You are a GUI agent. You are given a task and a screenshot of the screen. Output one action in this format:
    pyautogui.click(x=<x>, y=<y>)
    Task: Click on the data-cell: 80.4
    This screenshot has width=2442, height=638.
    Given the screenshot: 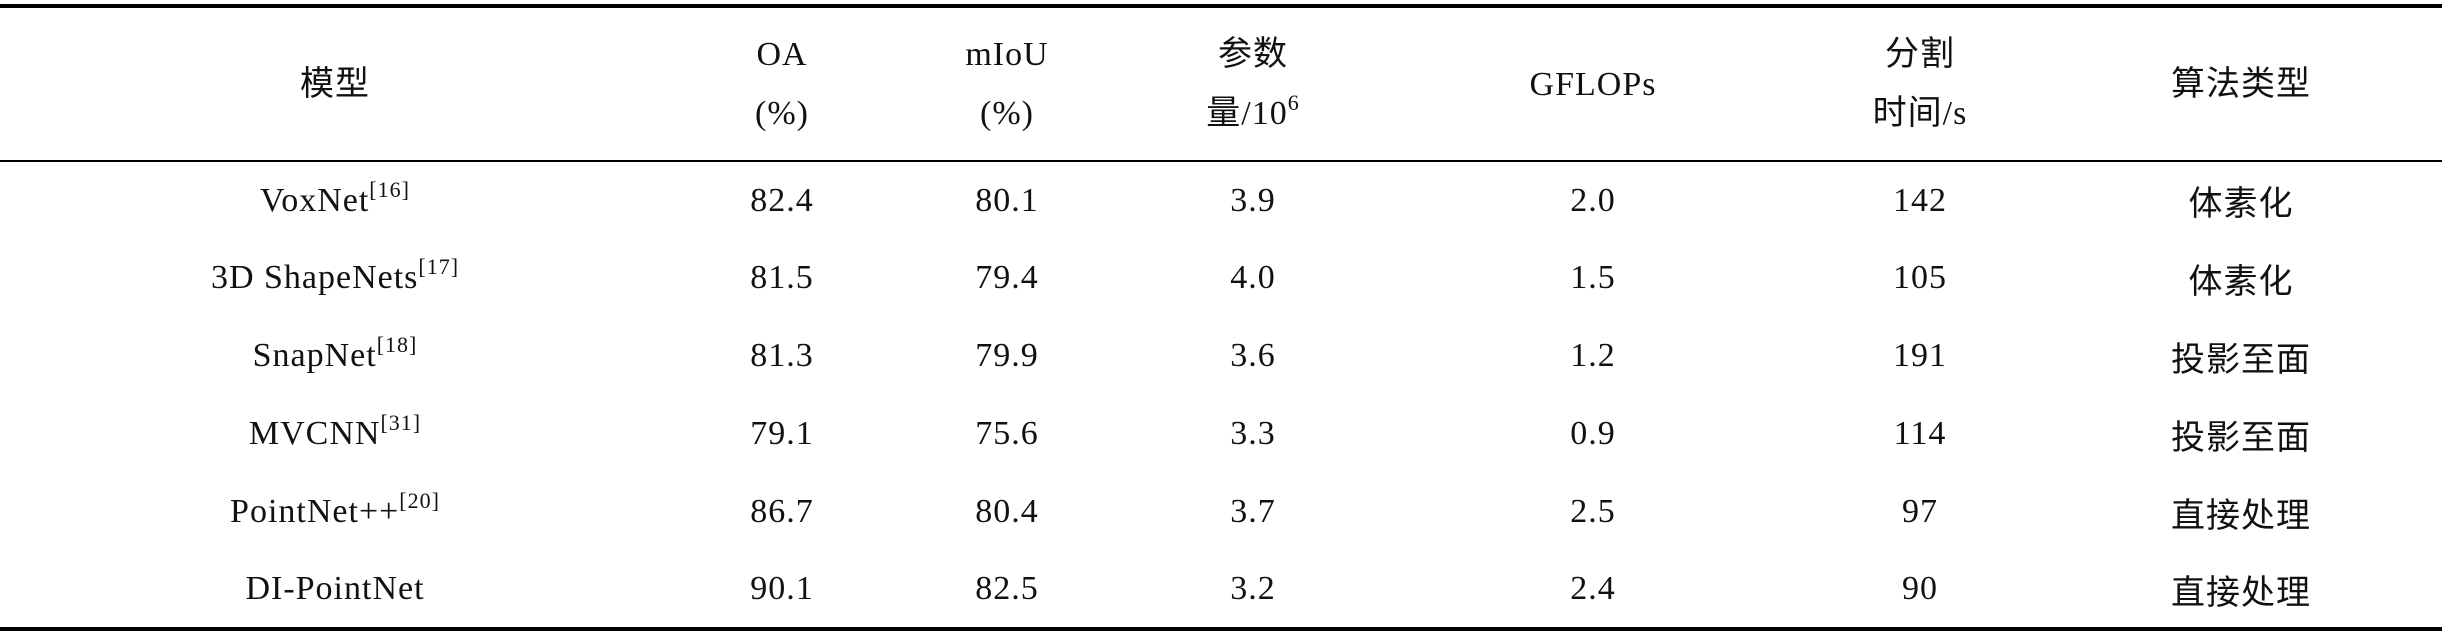 What is the action you would take?
    pyautogui.click(x=1007, y=511)
    